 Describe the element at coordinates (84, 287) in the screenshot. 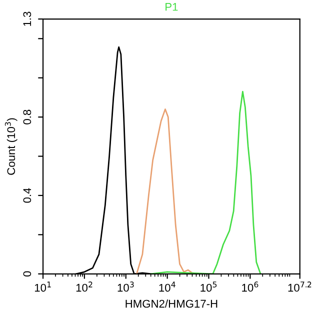

I see `x-tick-label: 10$^{2}$` at that location.